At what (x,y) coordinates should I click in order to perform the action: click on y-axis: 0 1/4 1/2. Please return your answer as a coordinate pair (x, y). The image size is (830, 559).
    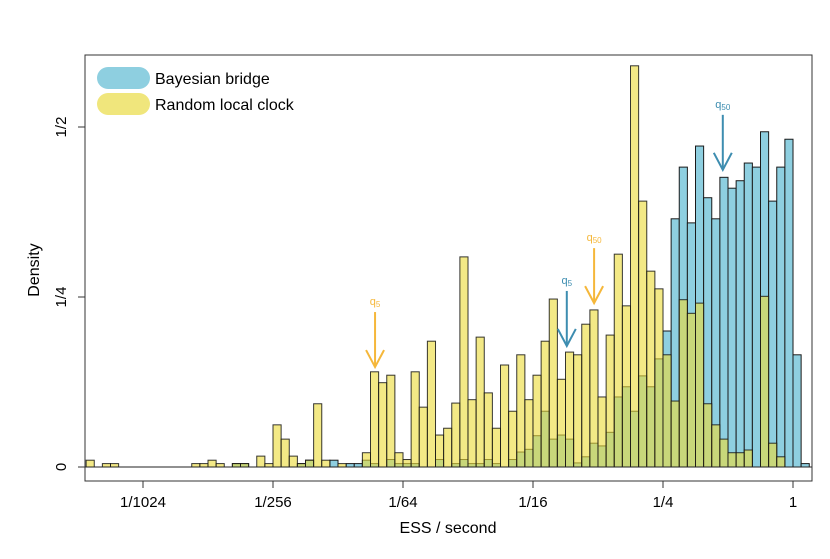
    Looking at the image, I should click on (69, 294).